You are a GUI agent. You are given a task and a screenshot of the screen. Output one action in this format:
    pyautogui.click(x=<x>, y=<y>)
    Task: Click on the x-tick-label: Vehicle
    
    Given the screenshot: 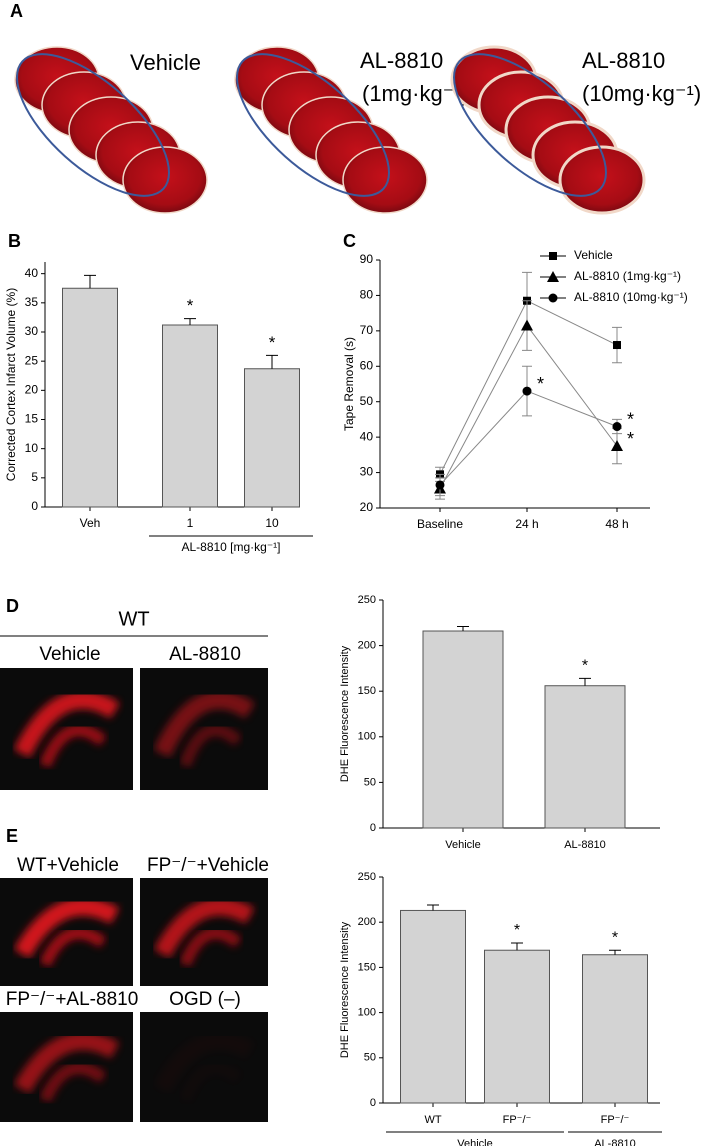 What is the action you would take?
    pyautogui.click(x=462, y=845)
    